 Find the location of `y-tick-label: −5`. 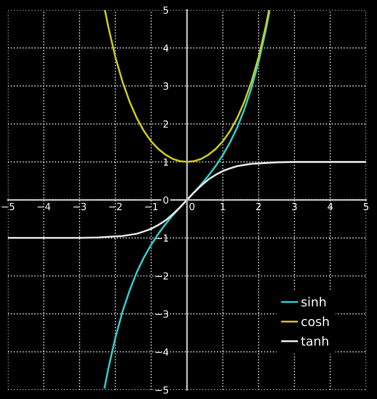

y-tick-label: −5 is located at coordinates (162, 390).